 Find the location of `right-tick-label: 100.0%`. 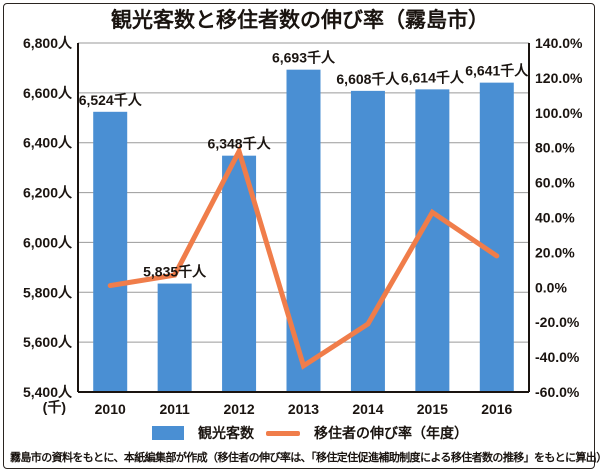

right-tick-label: 100.0% is located at coordinates (559, 113).